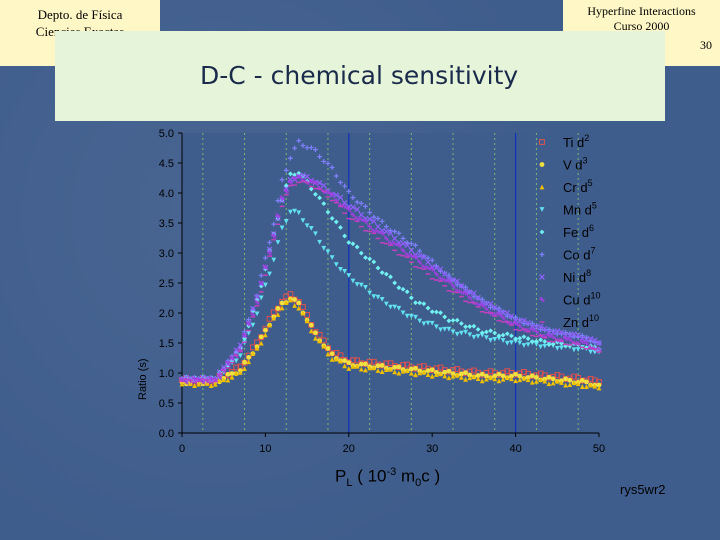 This screenshot has height=540, width=720. Describe the element at coordinates (166, 194) in the screenshot. I see `y-tick-label: 4.0` at that location.